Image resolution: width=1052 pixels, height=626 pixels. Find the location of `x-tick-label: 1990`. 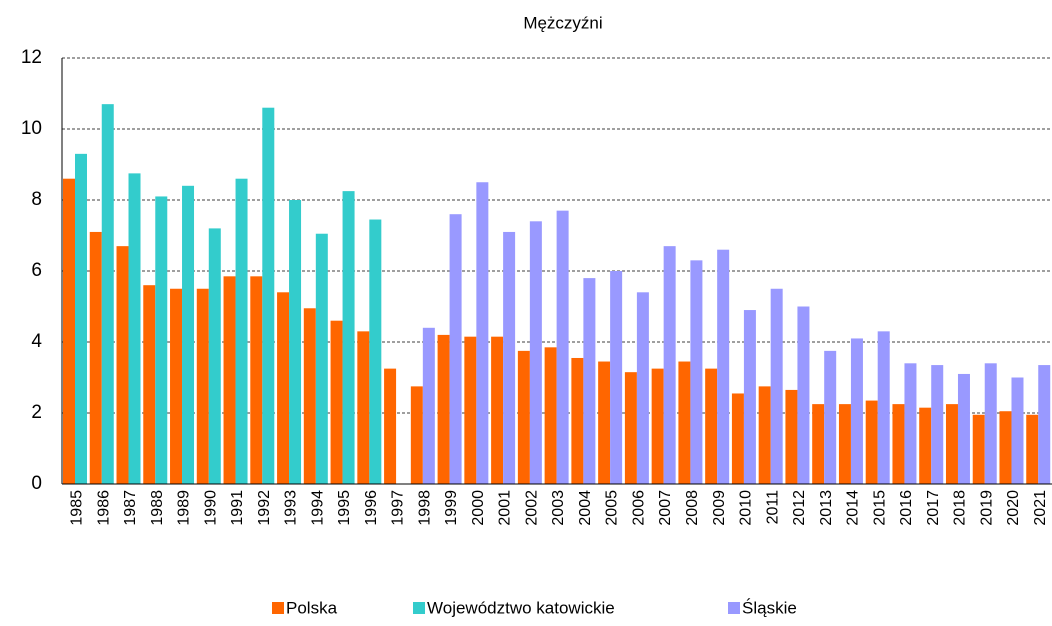

x-tick-label: 1990 is located at coordinates (210, 508).